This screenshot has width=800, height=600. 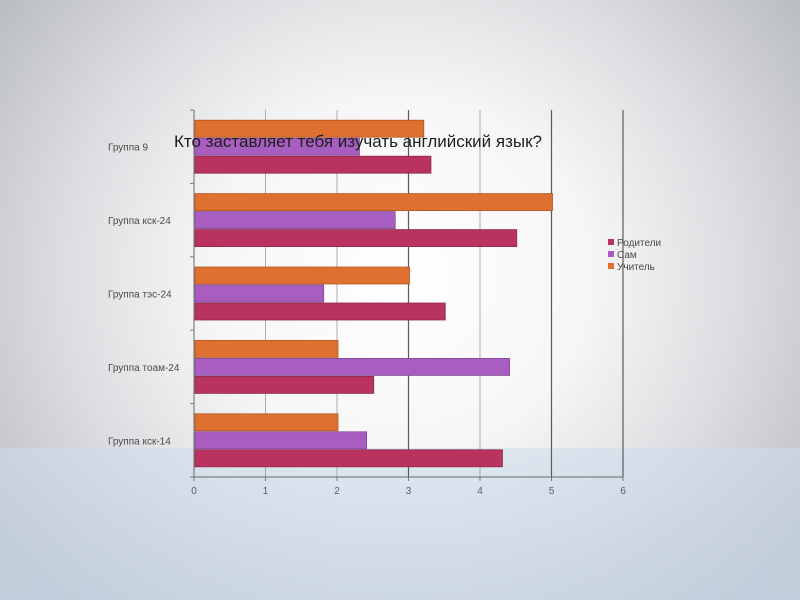 I want to click on legend-label: Учитель, so click(x=636, y=267).